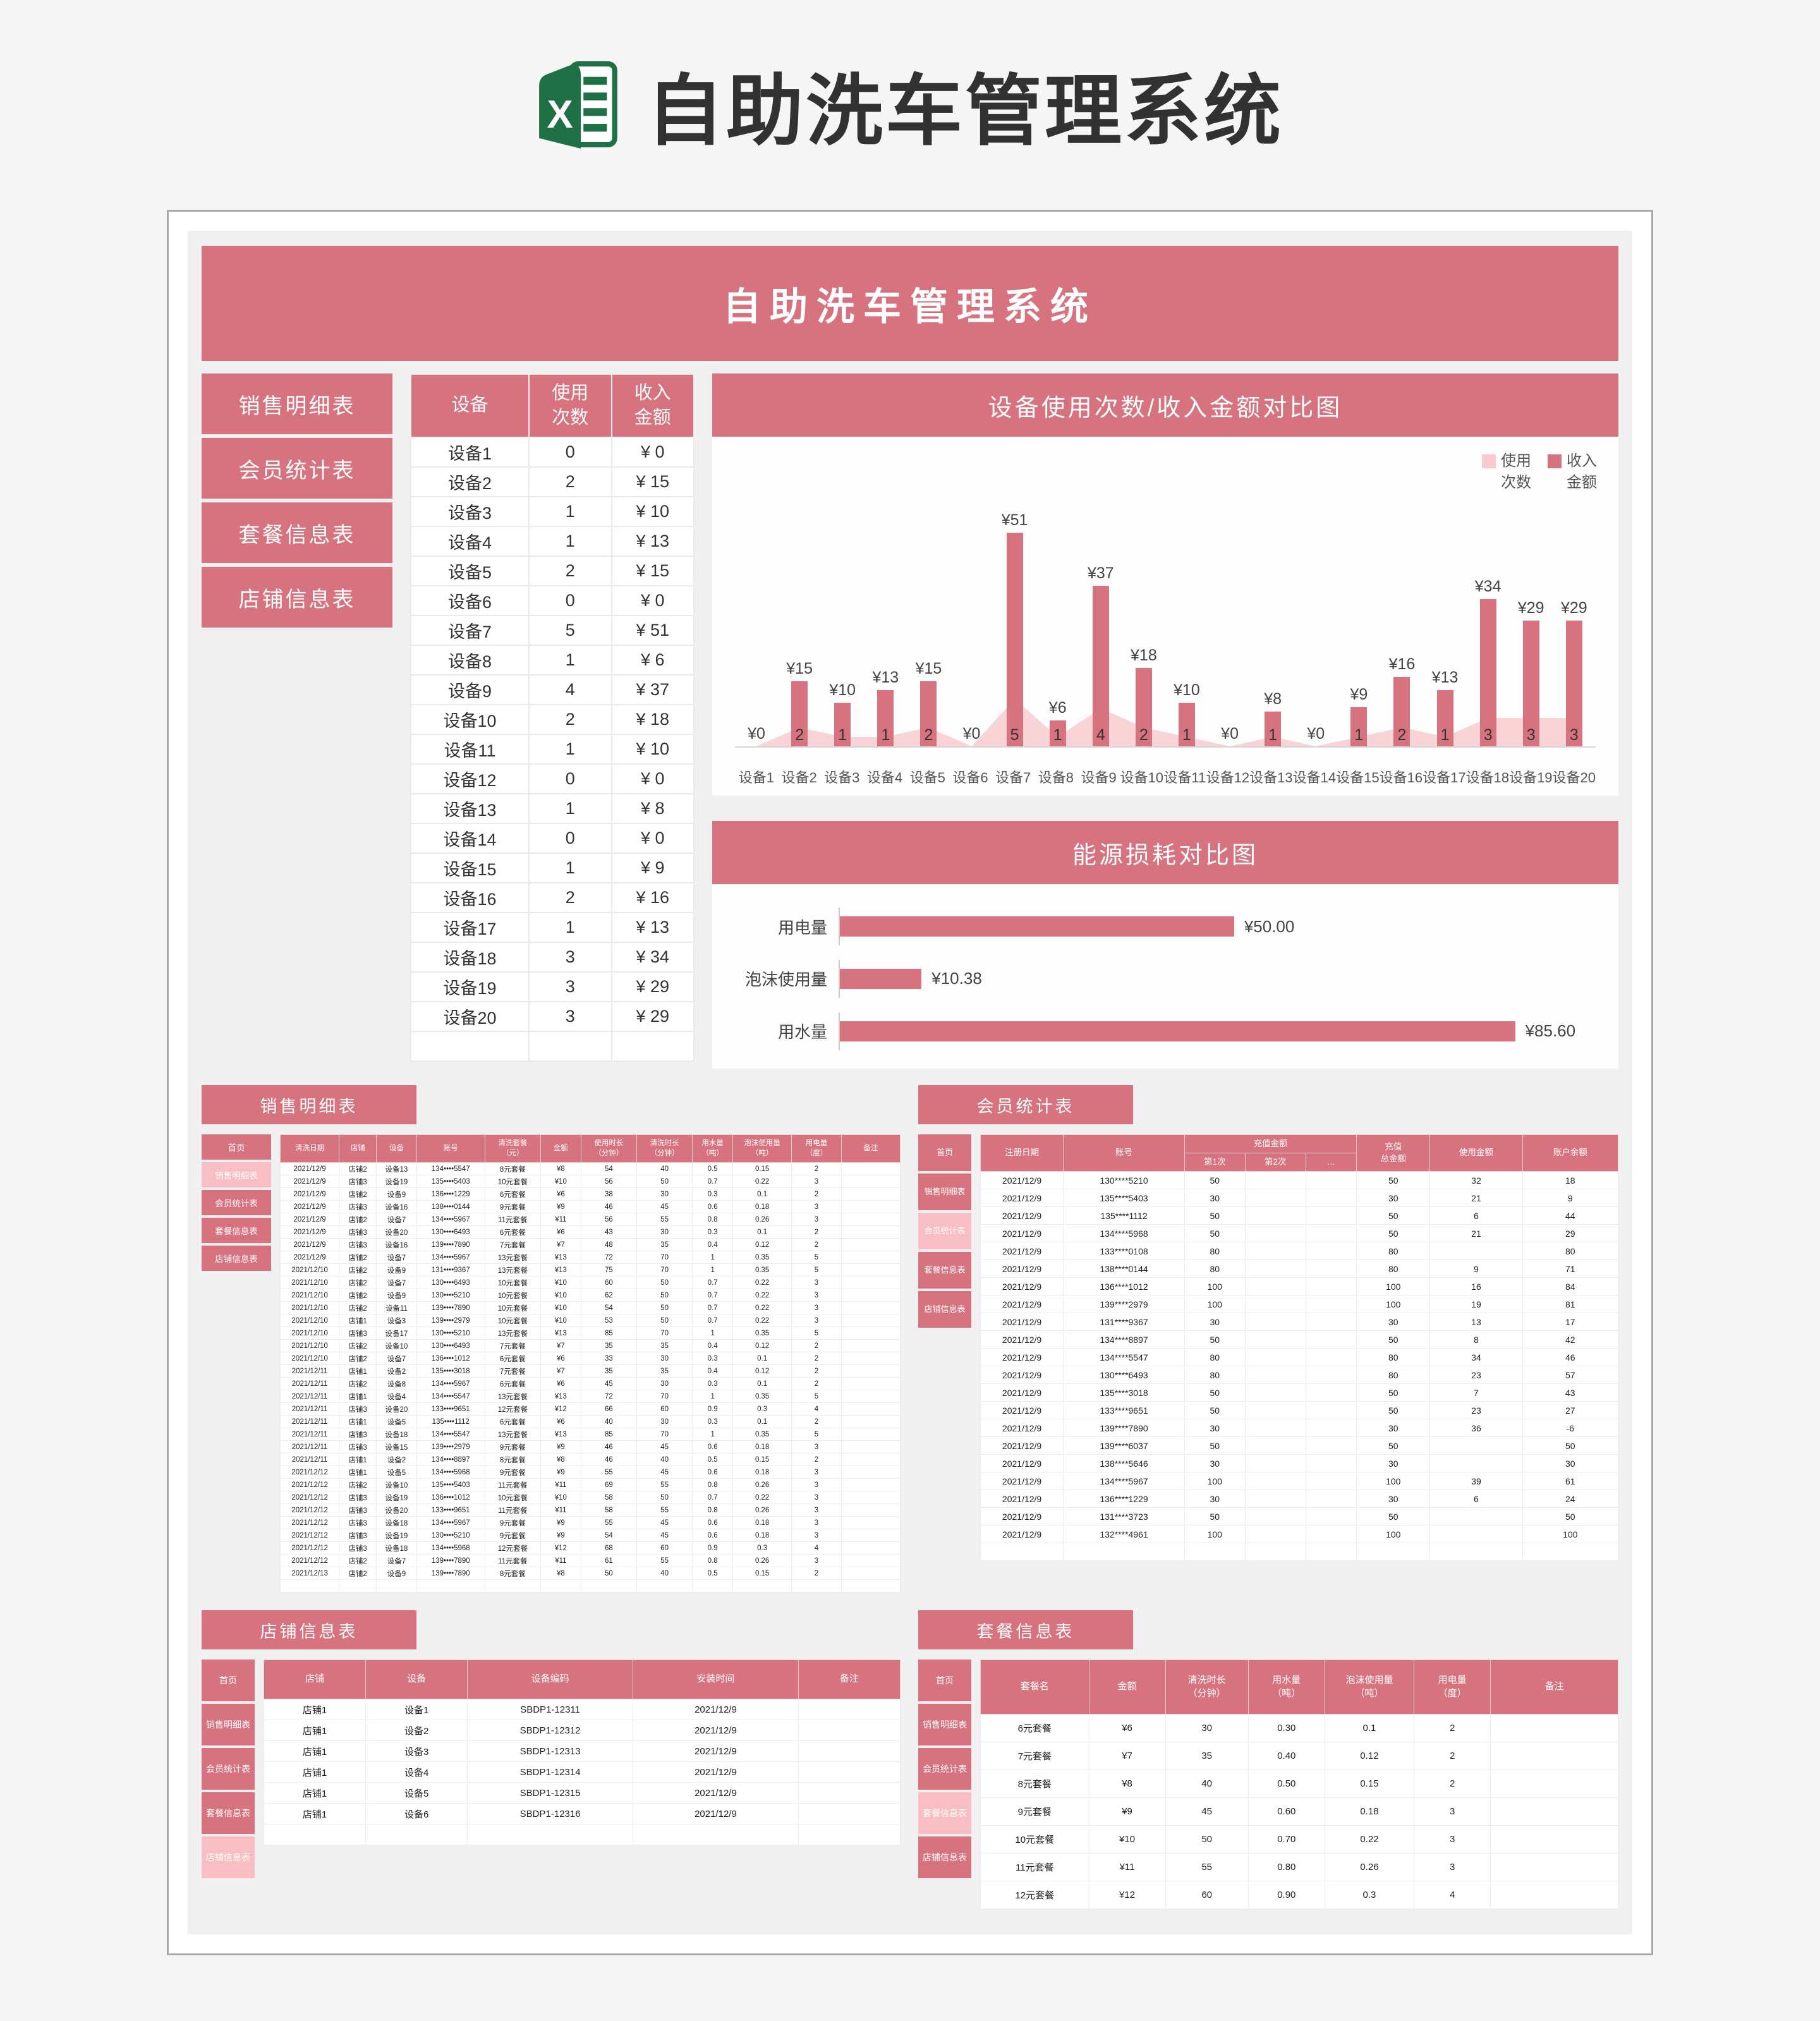 The width and height of the screenshot is (1820, 2021). I want to click on cell: 27, so click(1570, 1410).